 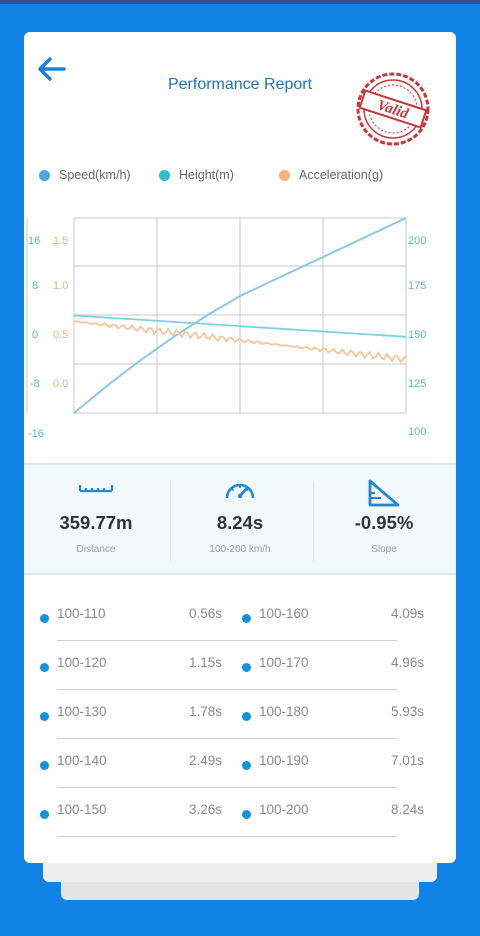 I want to click on accel-axis-ticks: 1.5 1.0 0.5 0.0, so click(x=60, y=312).